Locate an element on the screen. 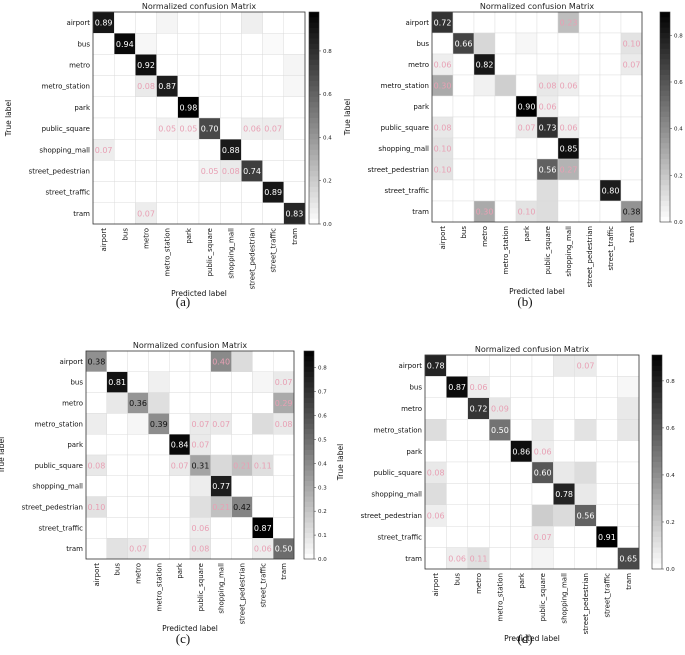  y-tick-label: shopping_mall is located at coordinates (396, 495).